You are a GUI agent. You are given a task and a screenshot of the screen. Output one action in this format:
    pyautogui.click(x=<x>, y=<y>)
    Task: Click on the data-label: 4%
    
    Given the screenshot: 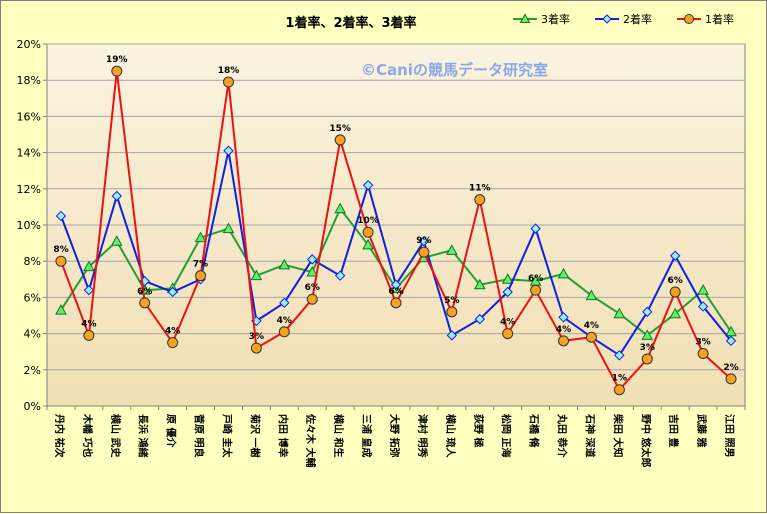 What is the action you would take?
    pyautogui.click(x=172, y=332)
    